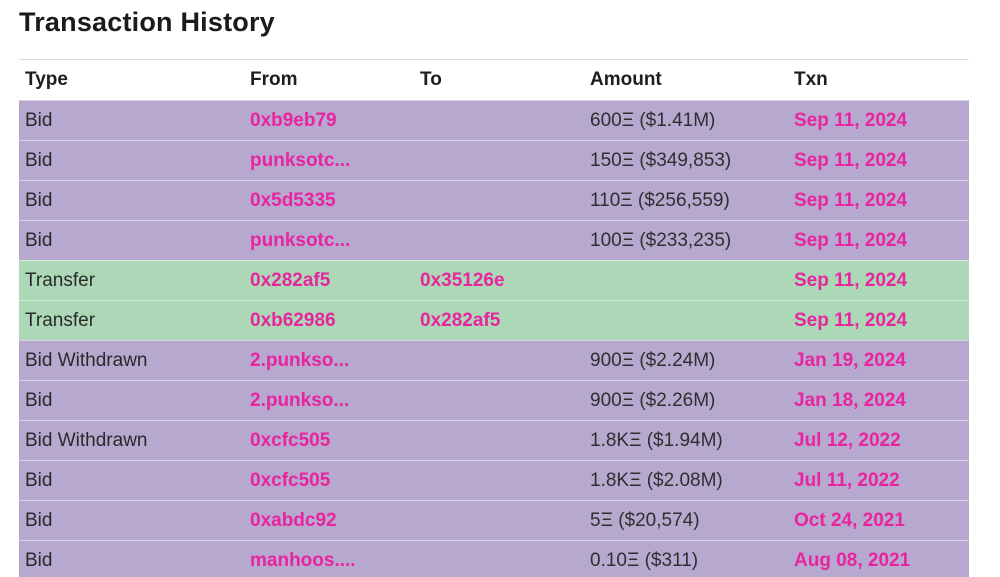  Describe the element at coordinates (494, 80) in the screenshot. I see `table-header-row: Type From To Amount Txn` at that location.